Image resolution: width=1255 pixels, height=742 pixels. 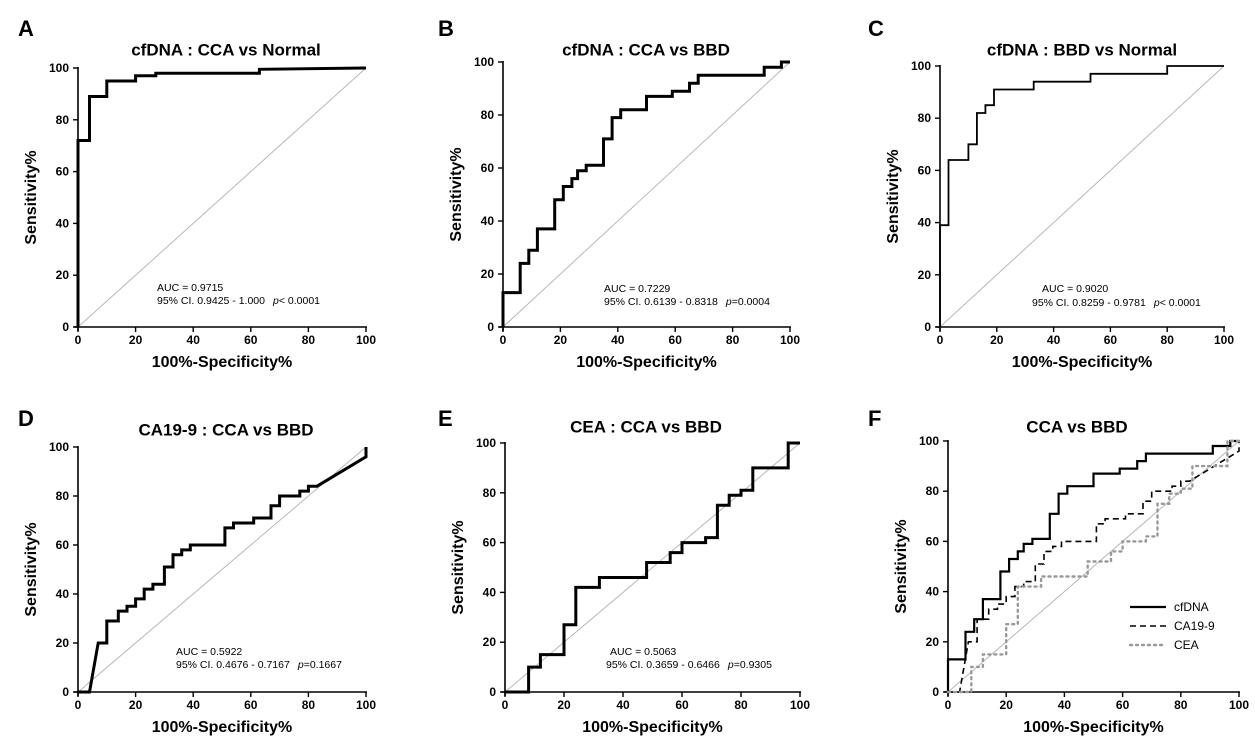 What do you see at coordinates (876, 28) in the screenshot?
I see `panel-letter: C` at bounding box center [876, 28].